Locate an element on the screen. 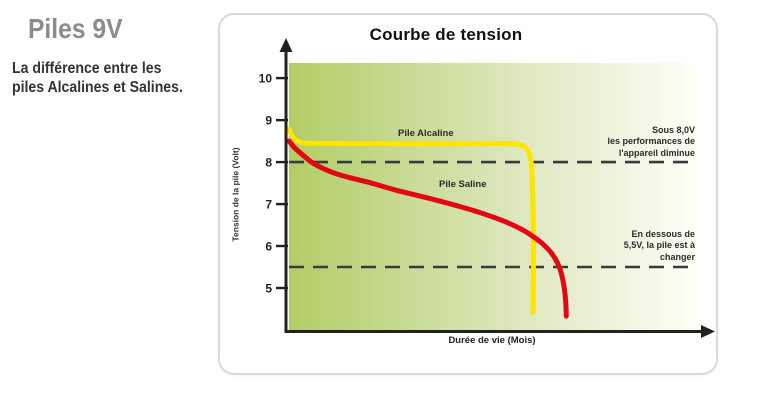  x-axis-arrow is located at coordinates (708, 331).